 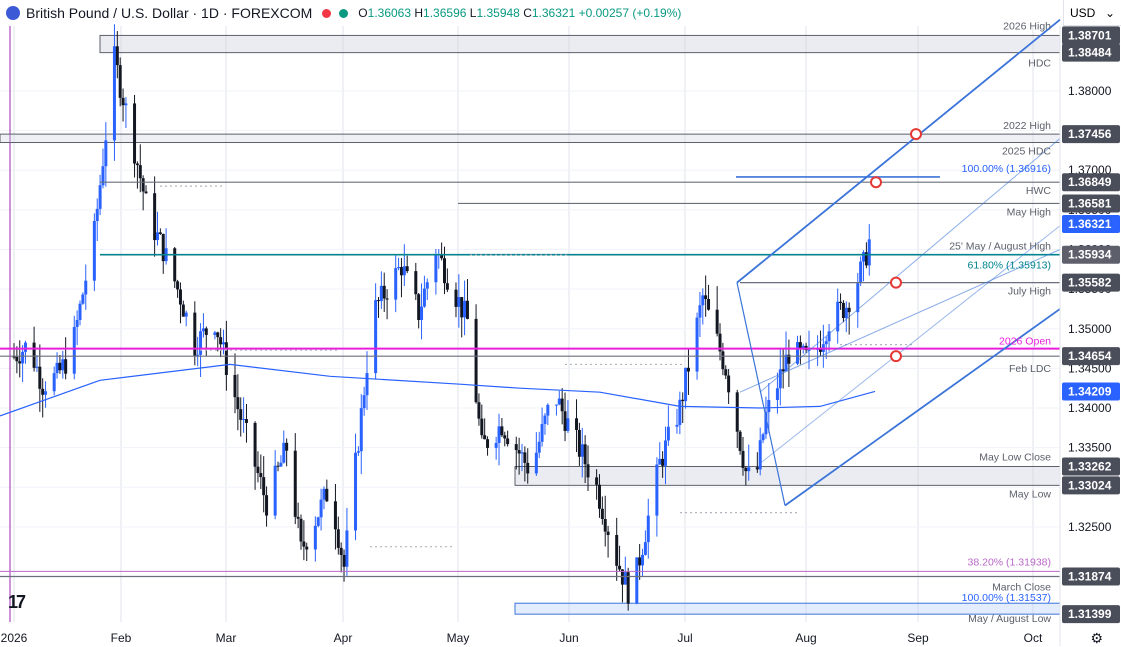 I want to click on time-tick-label: Jun, so click(x=568, y=638).